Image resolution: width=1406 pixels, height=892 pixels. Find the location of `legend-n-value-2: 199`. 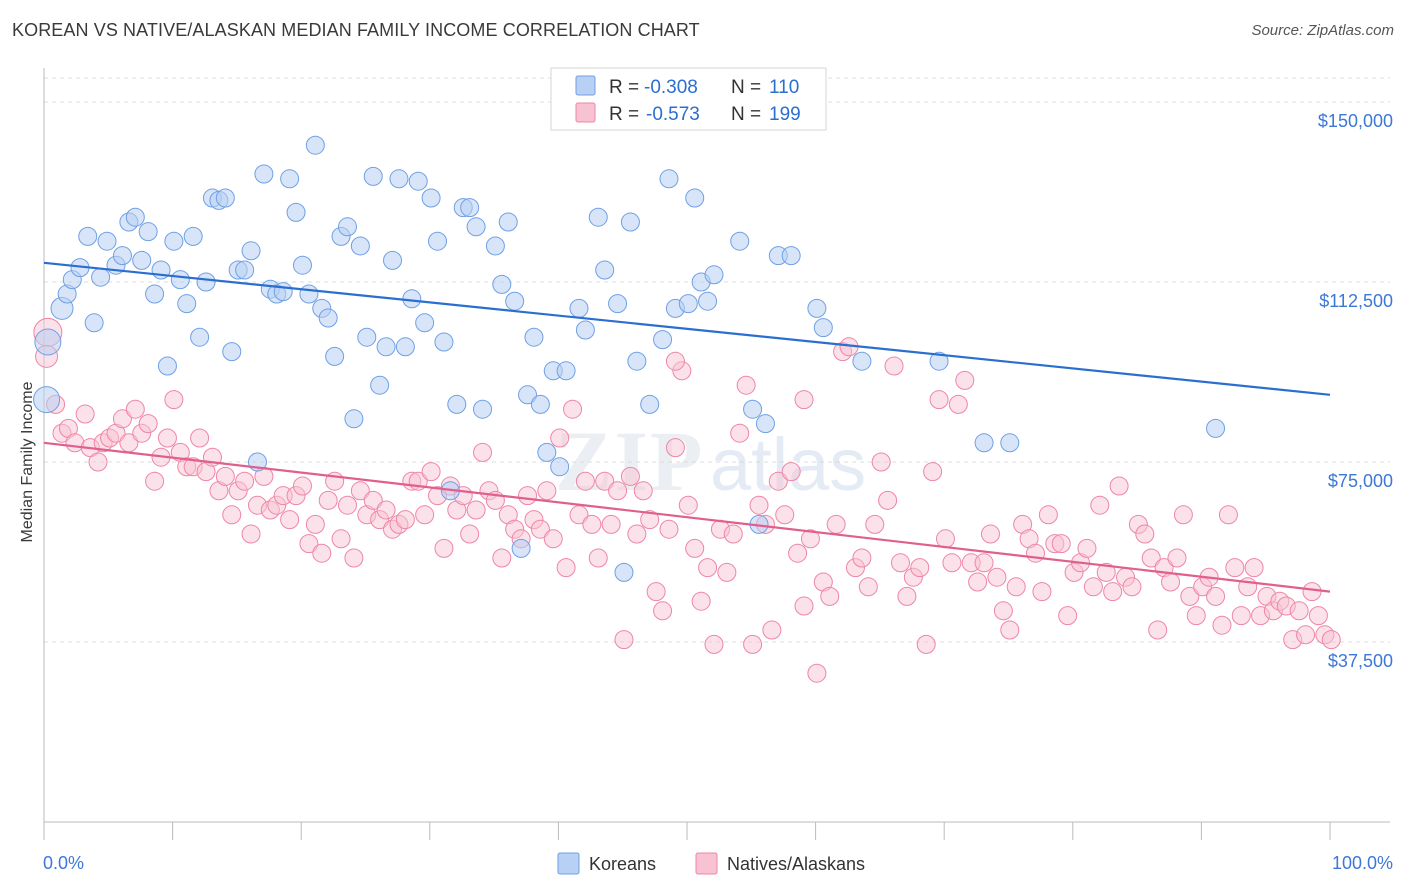

legend-n-value-2: 199 is located at coordinates (785, 114).